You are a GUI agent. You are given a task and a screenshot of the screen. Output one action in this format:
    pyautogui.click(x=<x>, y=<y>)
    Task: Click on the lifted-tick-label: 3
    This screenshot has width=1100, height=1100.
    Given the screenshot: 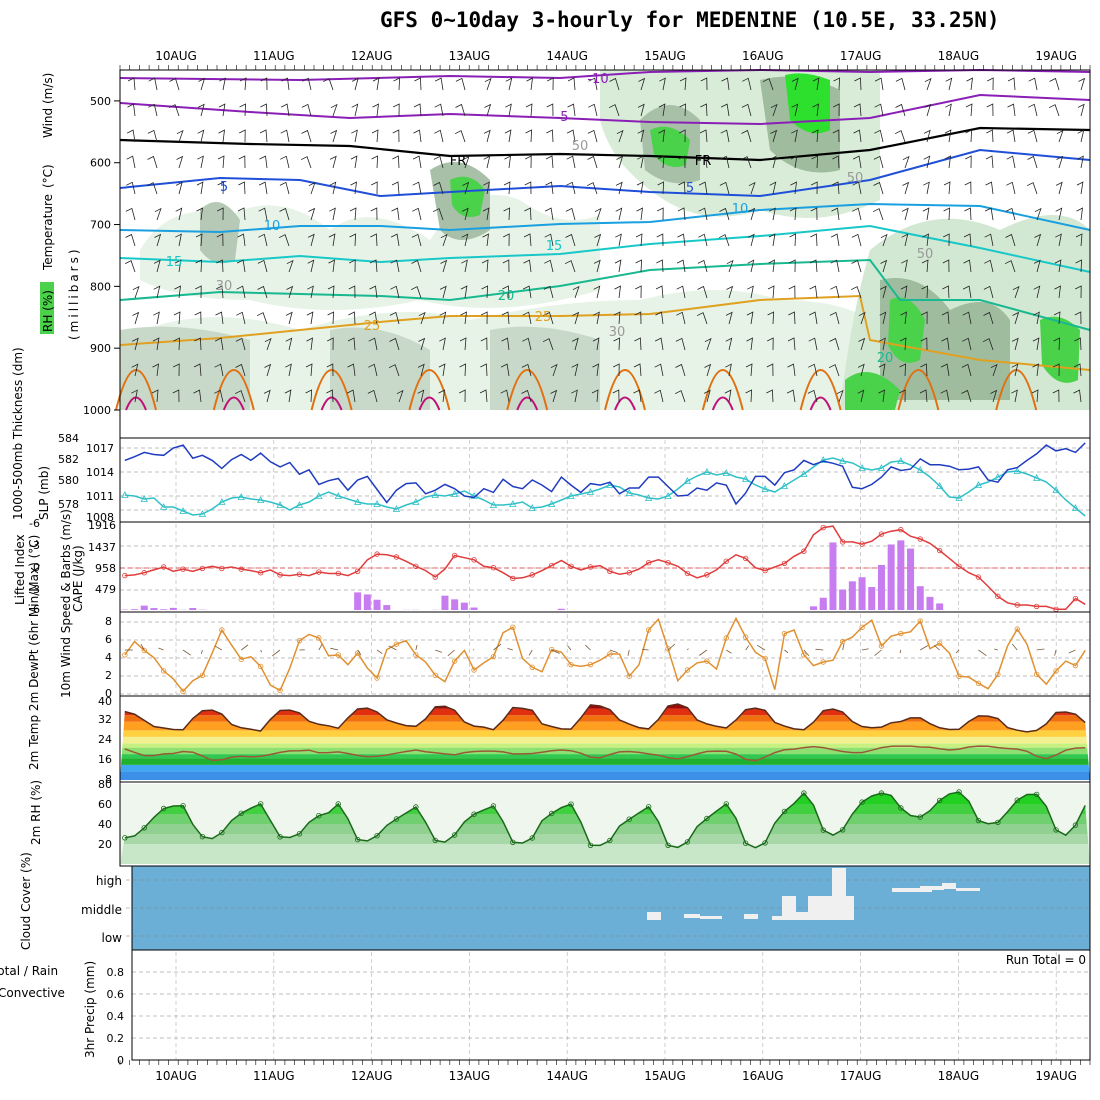 What is the action you would take?
    pyautogui.click(x=36, y=589)
    